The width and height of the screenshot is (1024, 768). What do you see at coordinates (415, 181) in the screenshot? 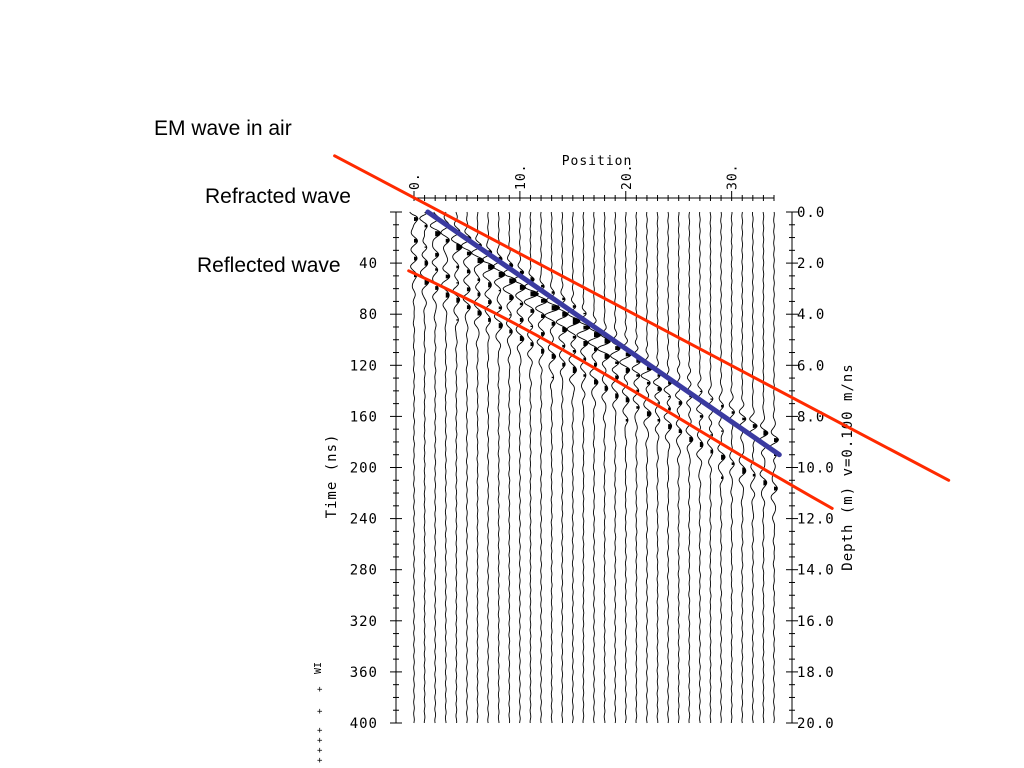
I see `position-tick-label: 0.` at bounding box center [415, 181].